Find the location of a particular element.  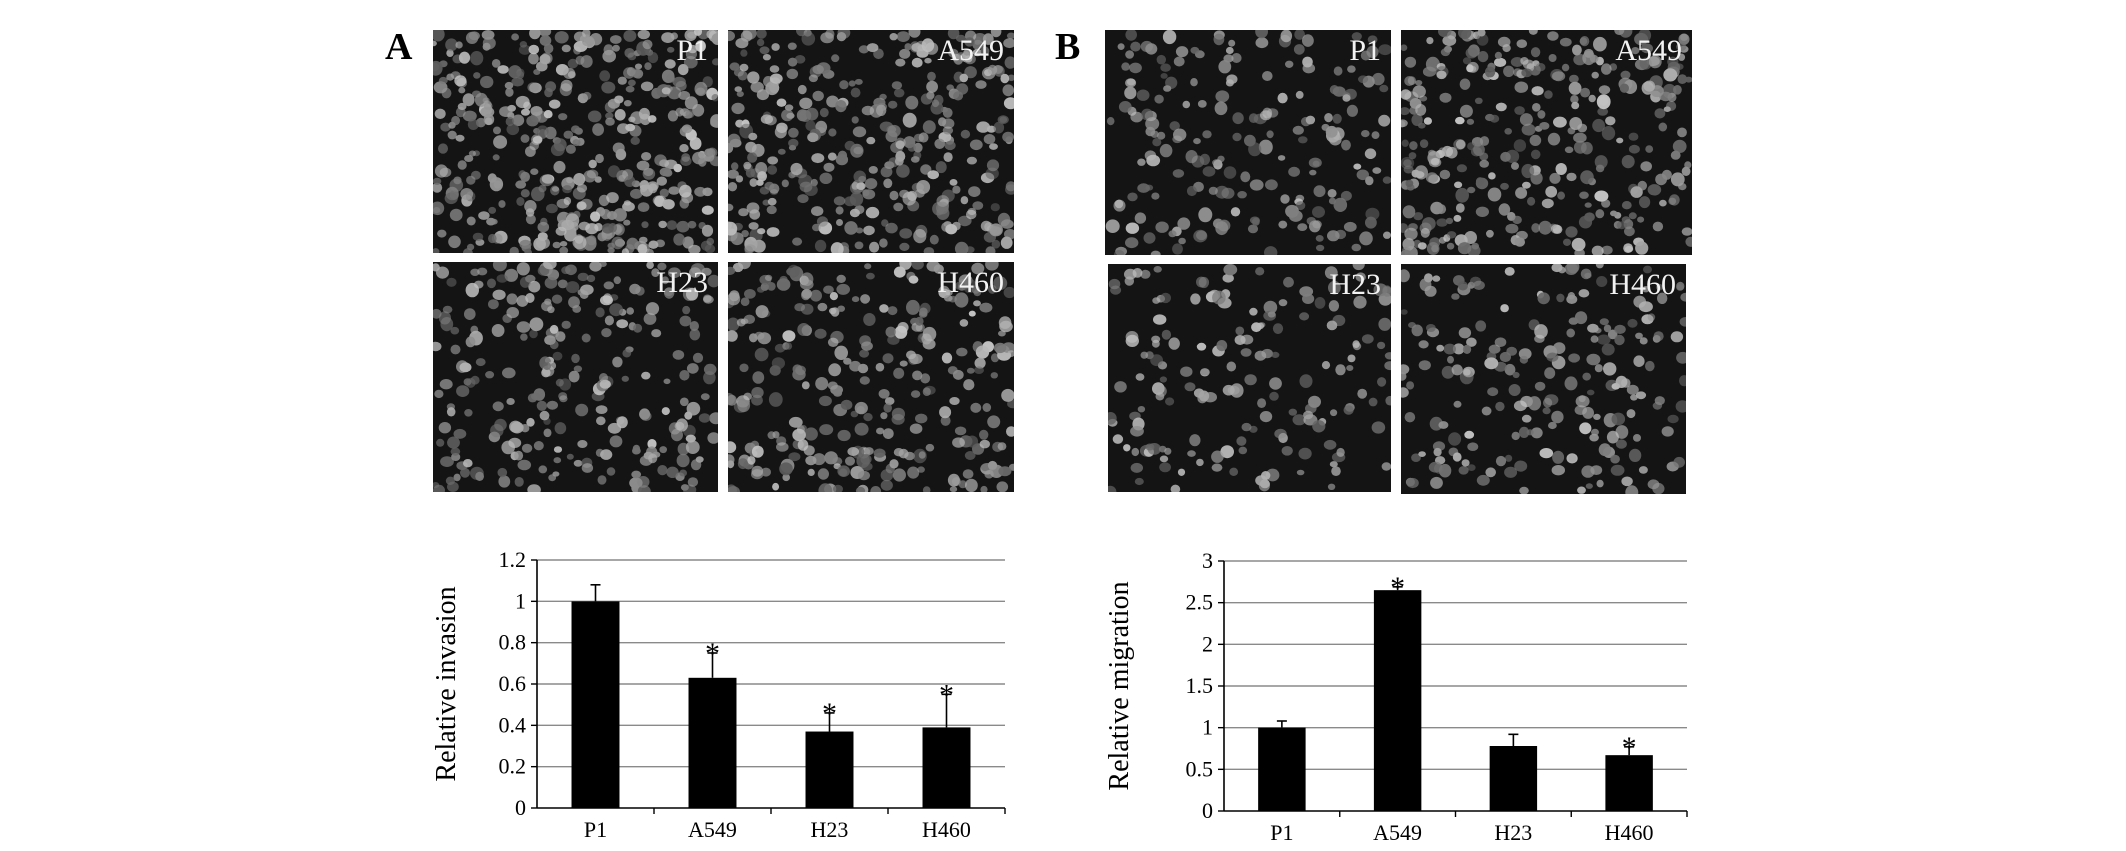

micrograph-a-h460: H460 is located at coordinates (871, 377).